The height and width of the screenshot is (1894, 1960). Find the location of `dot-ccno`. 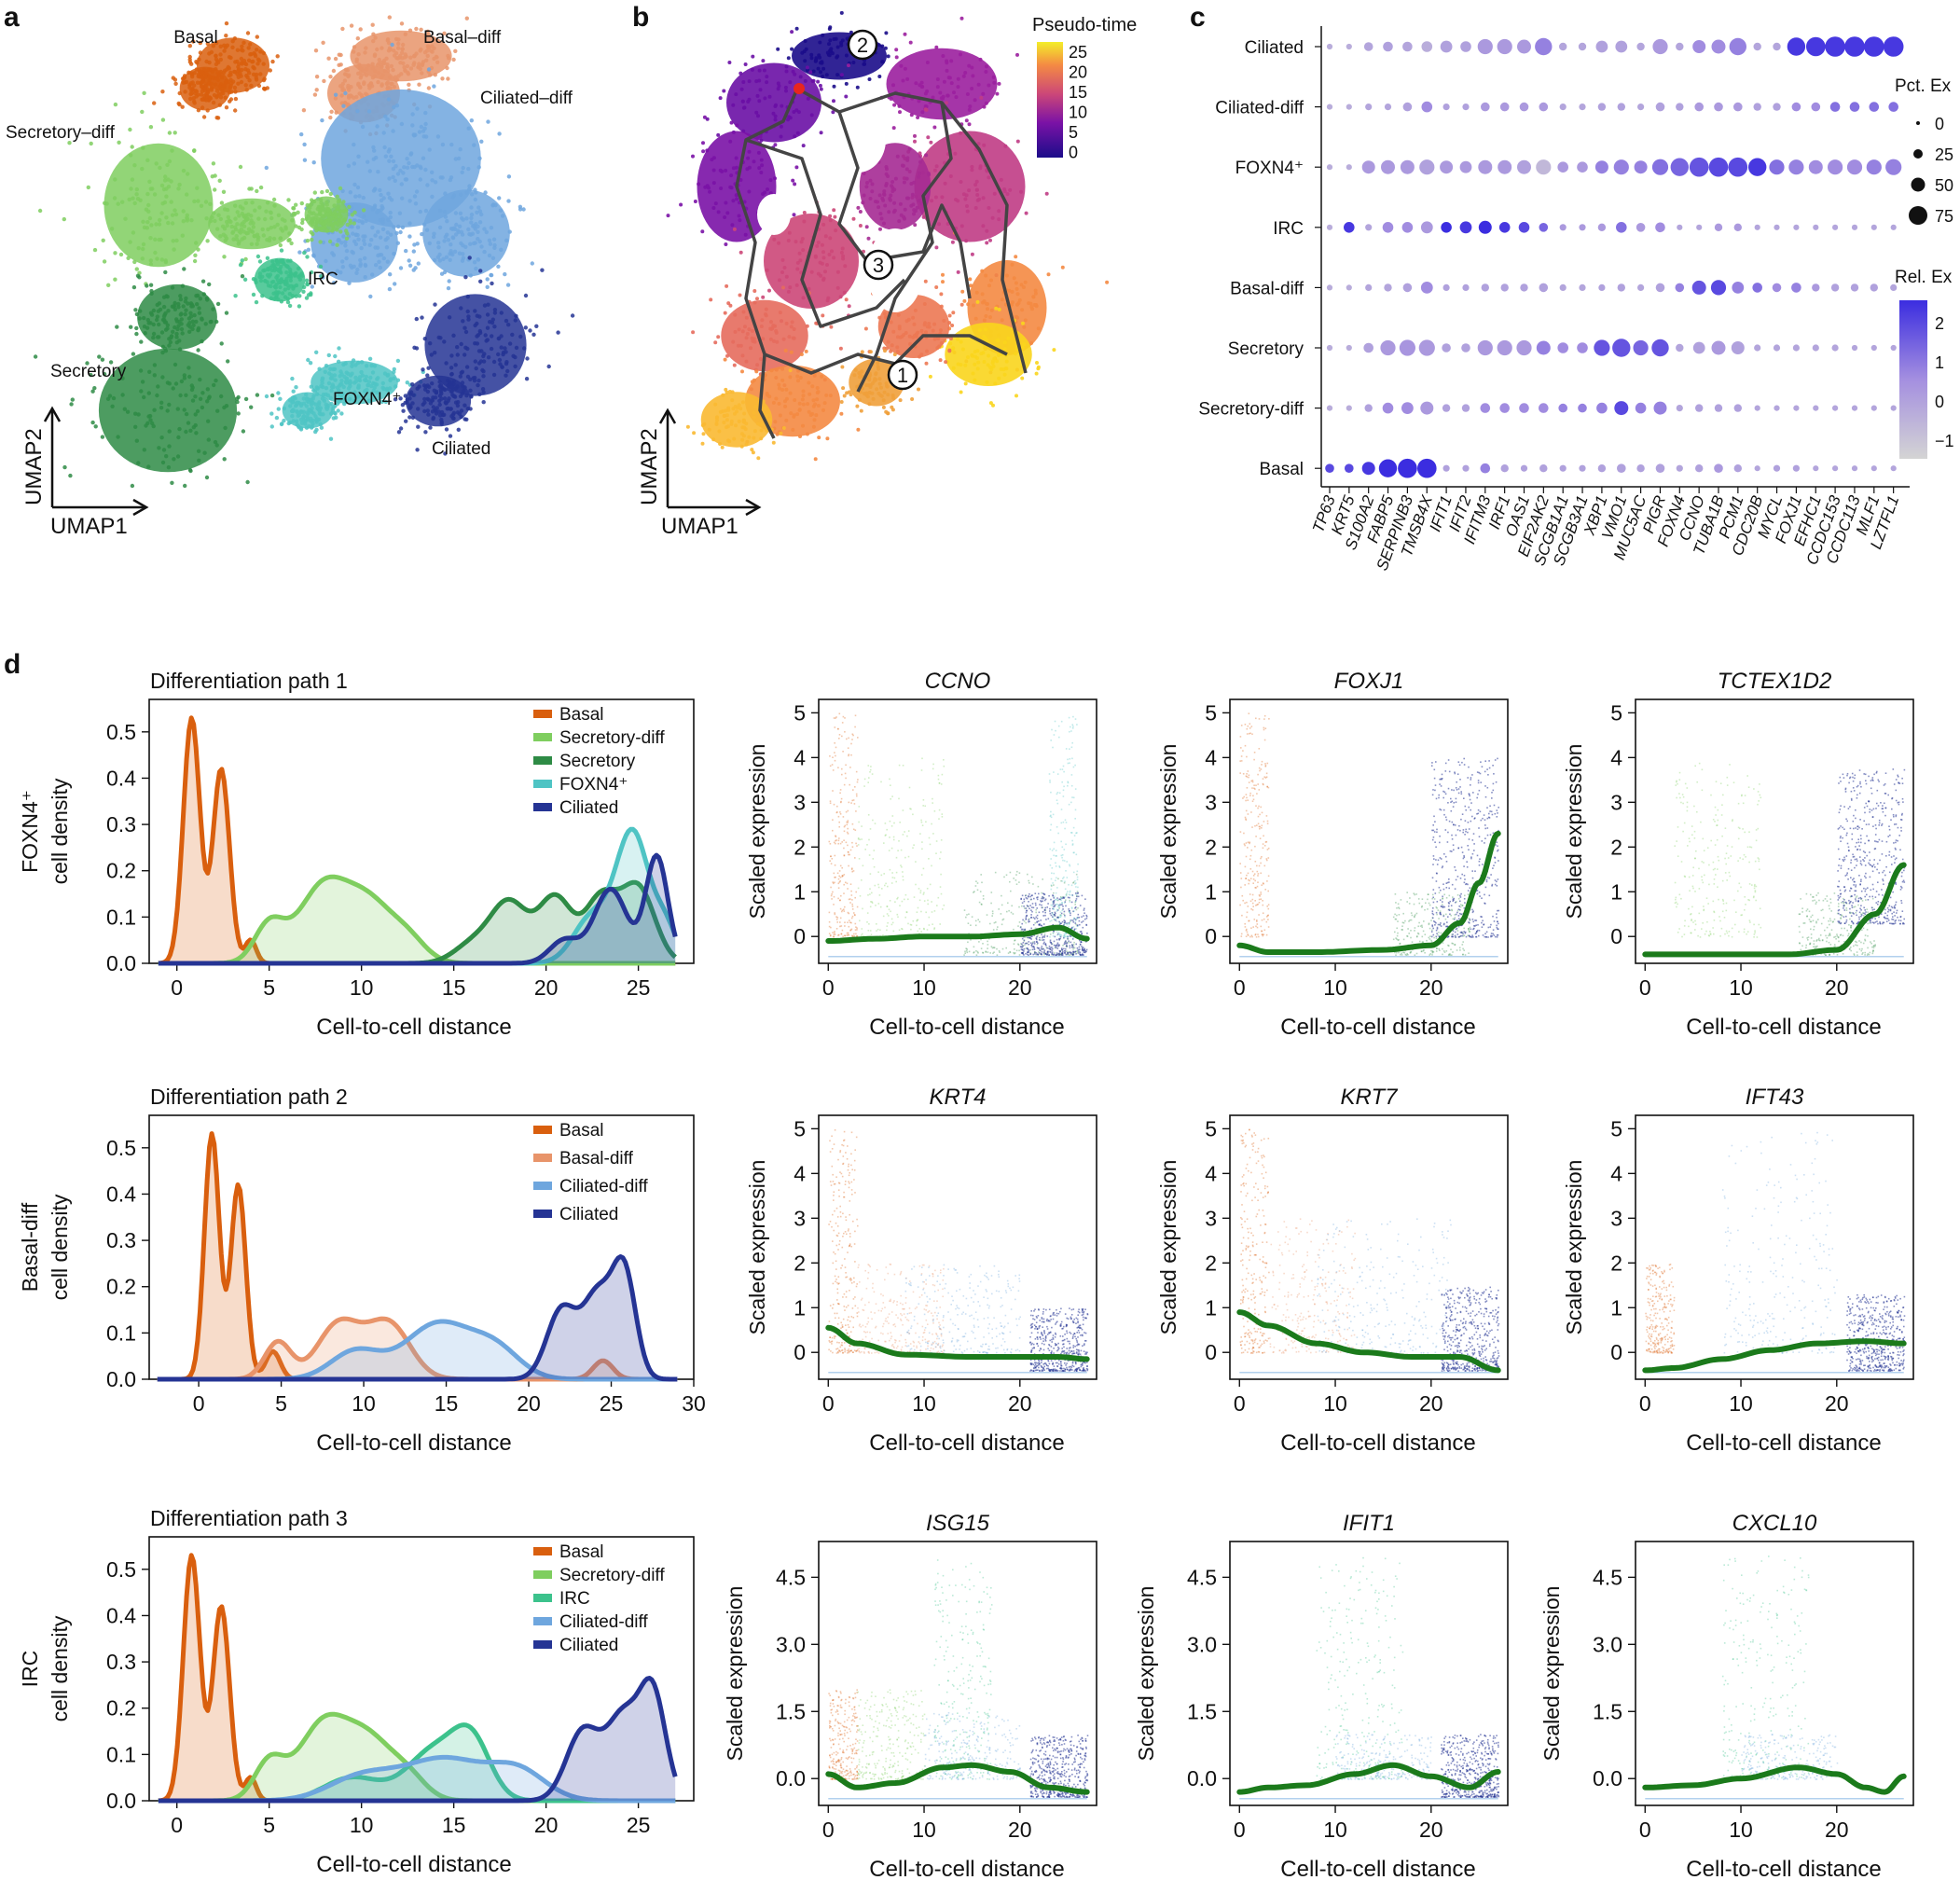

dot-ccno is located at coordinates (1699, 469).